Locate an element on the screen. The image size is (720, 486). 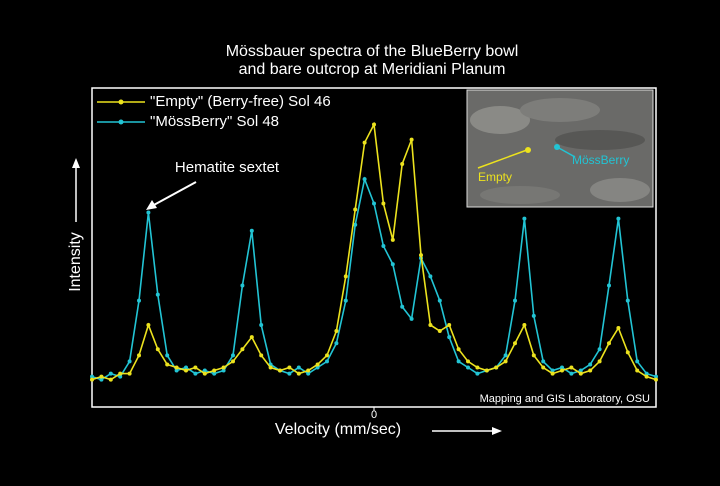
chart-title: and bare outcrop at Meridiani Planum is located at coordinates (372, 69).